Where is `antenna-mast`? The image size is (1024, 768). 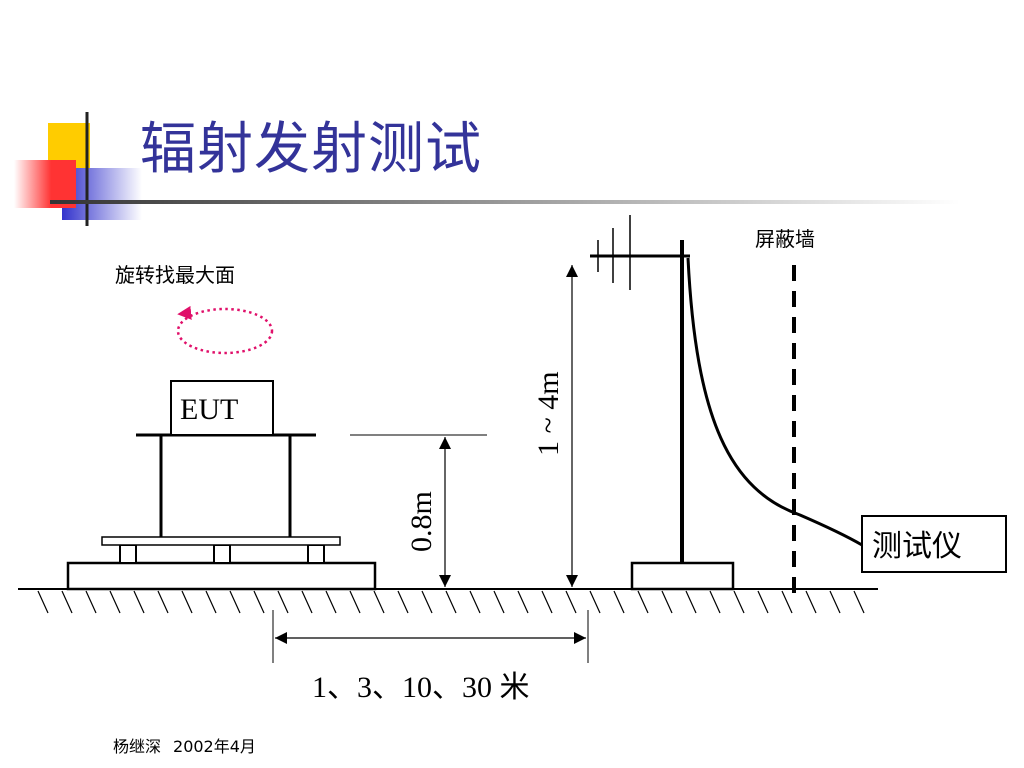 antenna-mast is located at coordinates (662, 403).